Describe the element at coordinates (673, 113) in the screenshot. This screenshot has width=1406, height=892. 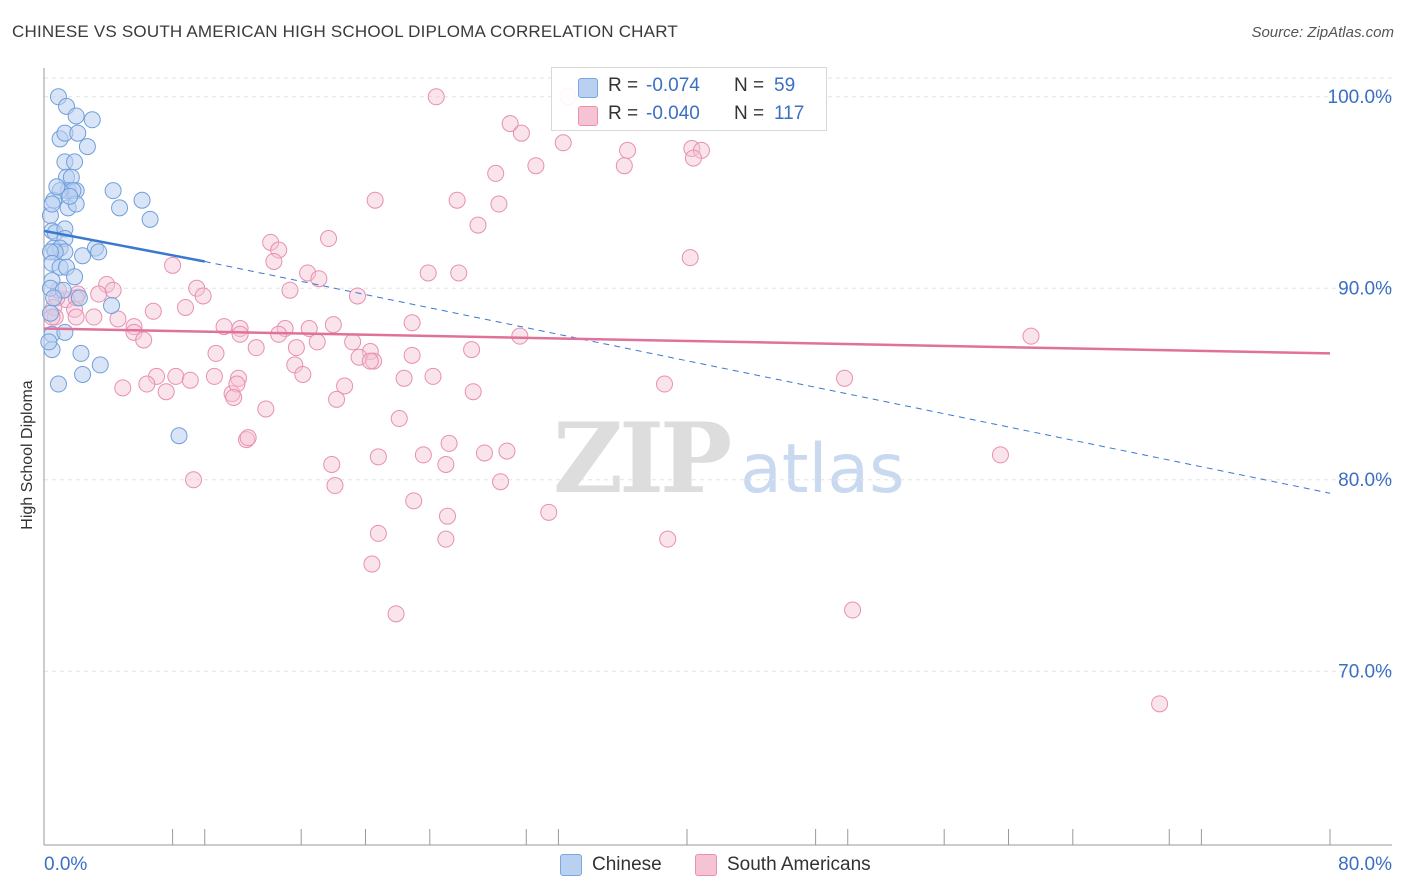
I see `south-americans-r-value: -0.040` at that location.